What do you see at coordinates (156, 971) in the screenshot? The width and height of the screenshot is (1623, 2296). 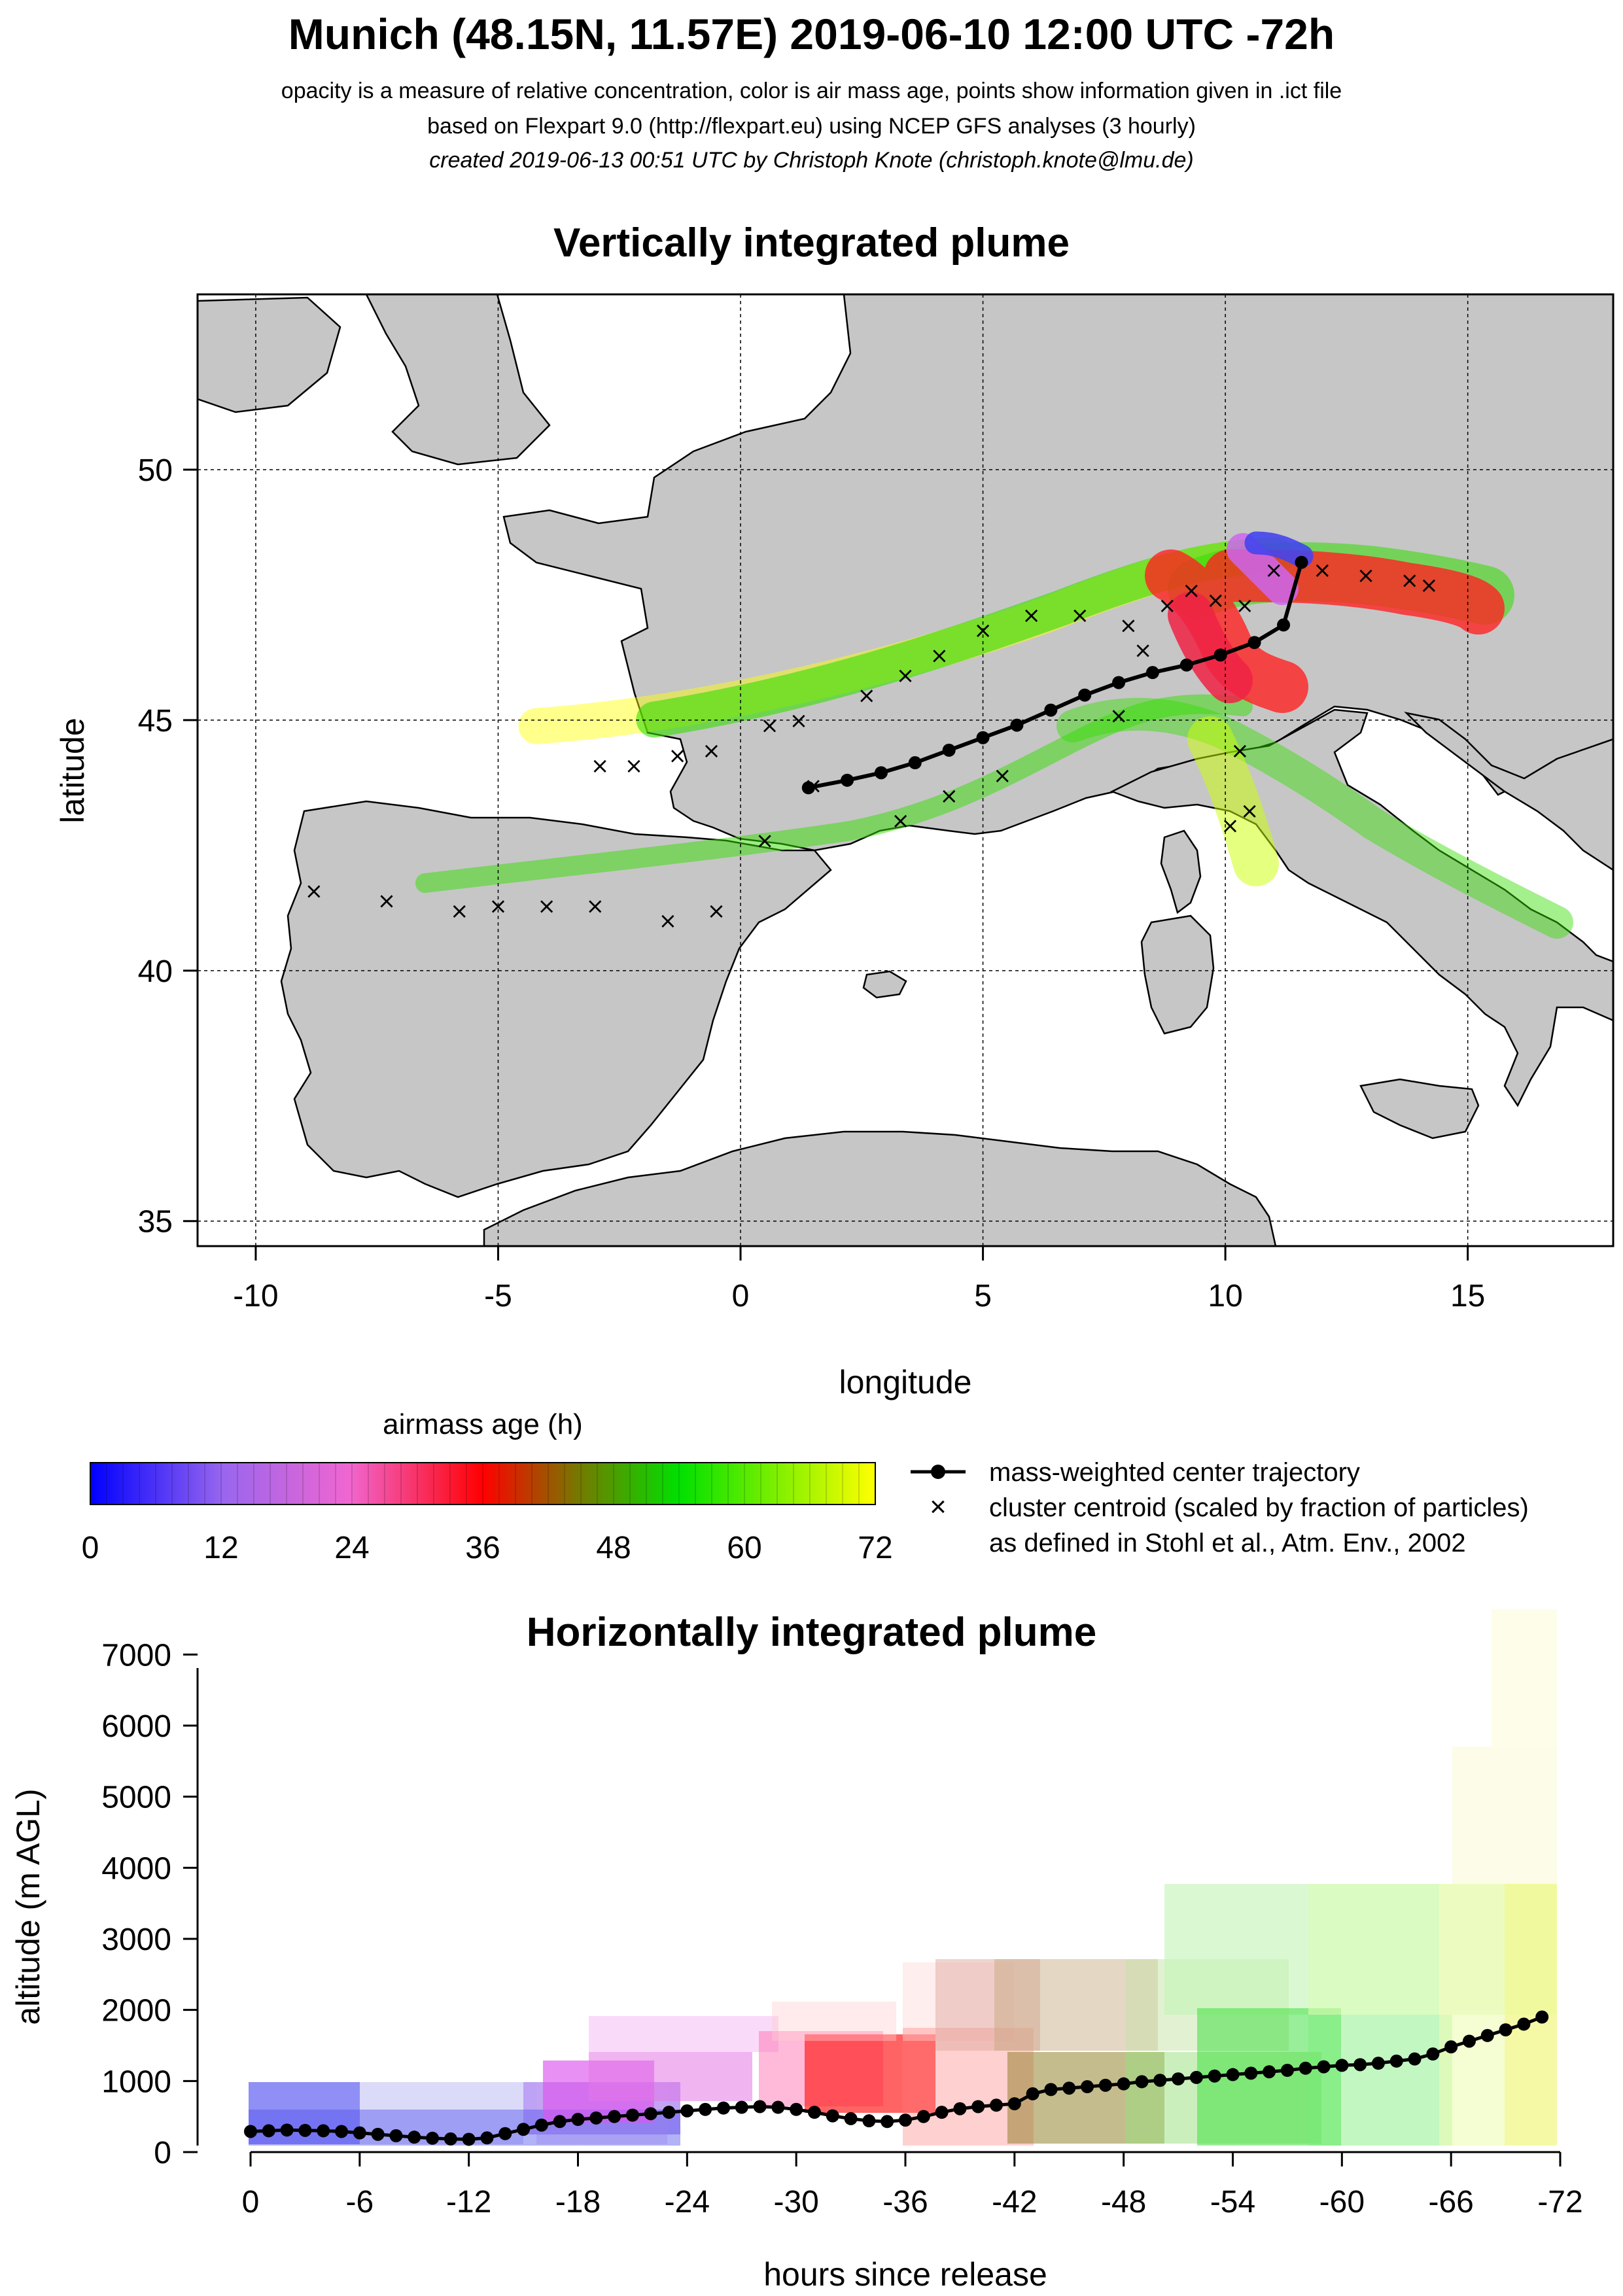 I see `map-y-tick-label: 40` at bounding box center [156, 971].